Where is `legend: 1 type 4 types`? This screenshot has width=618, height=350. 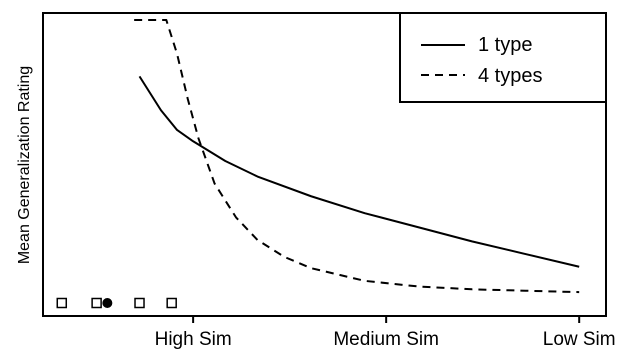
legend: 1 type 4 types is located at coordinates (503, 57).